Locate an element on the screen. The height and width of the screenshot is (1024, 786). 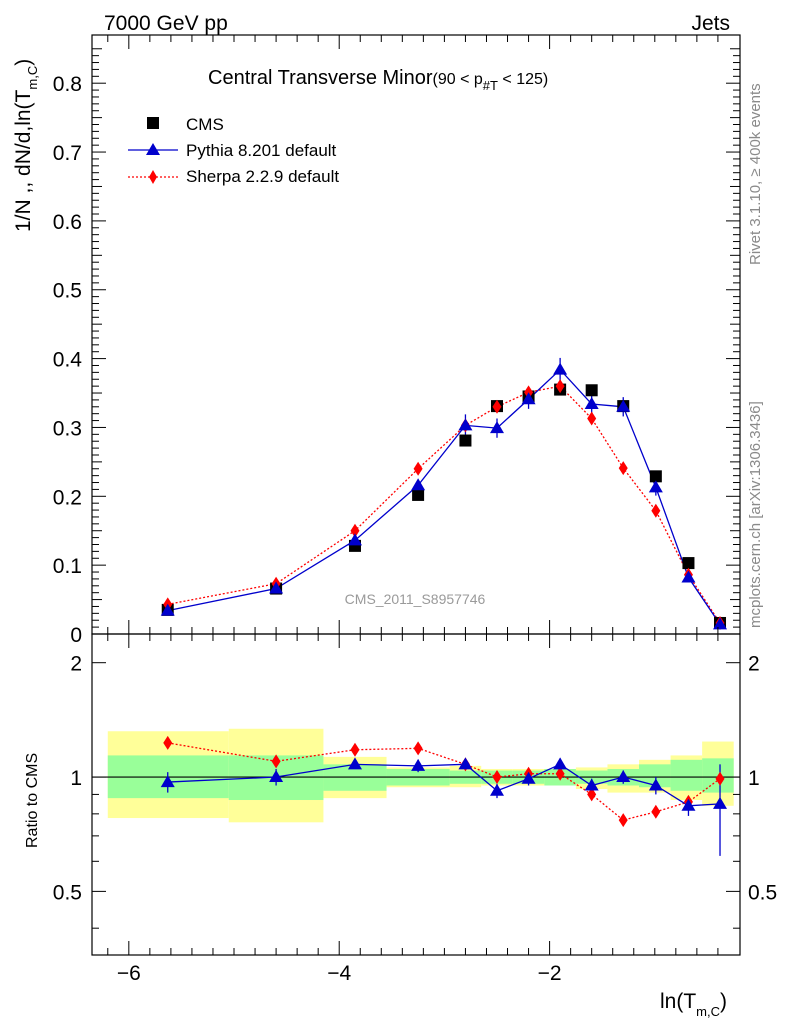
y-tick-label-3: 0.3 is located at coordinates (67, 428).